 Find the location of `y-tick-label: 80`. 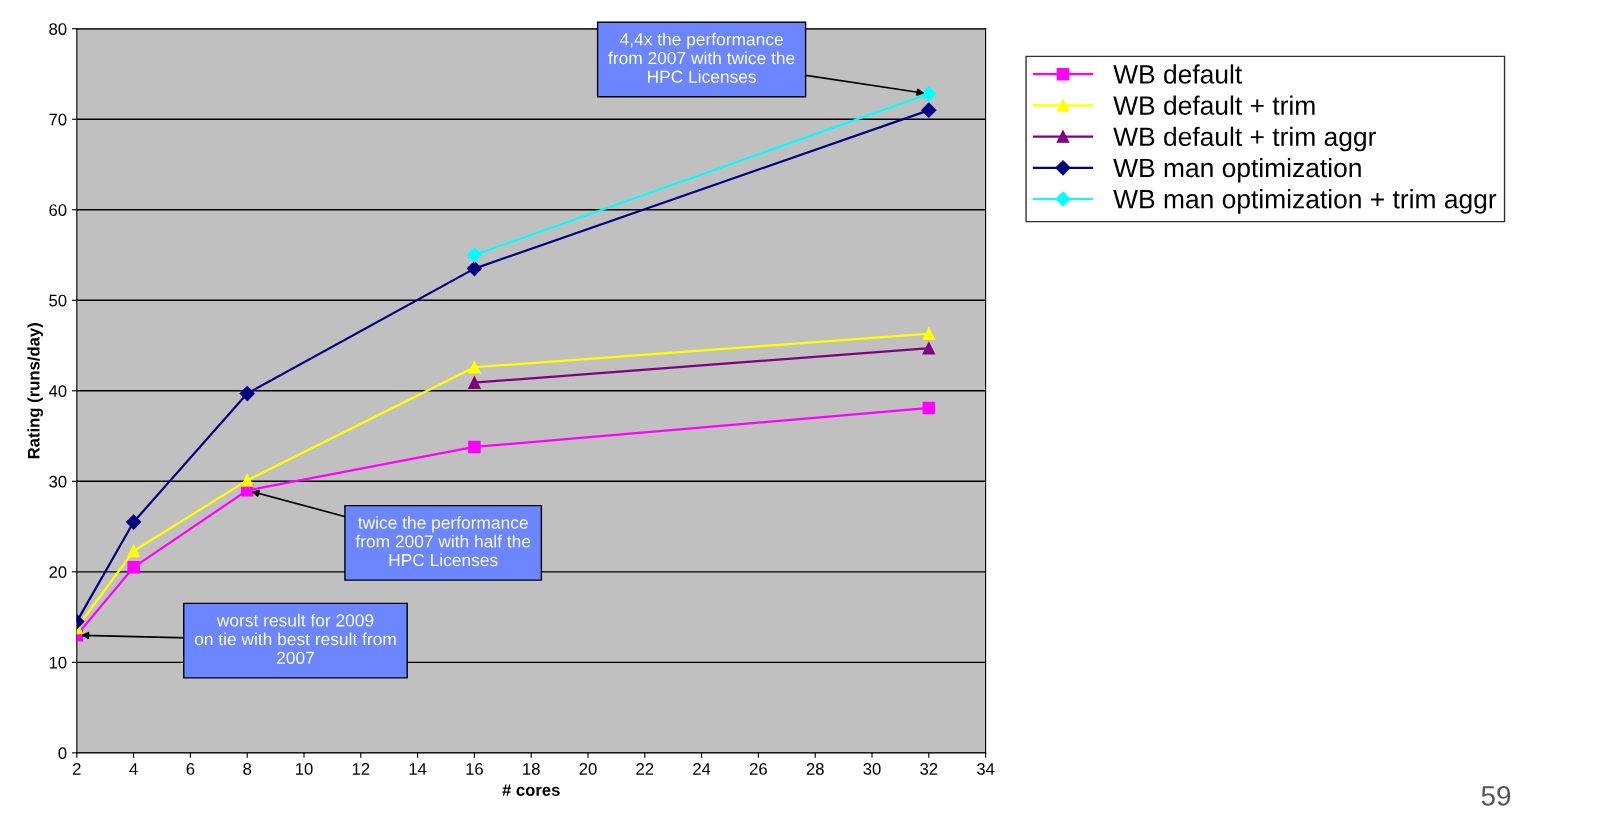

y-tick-label: 80 is located at coordinates (58, 29).